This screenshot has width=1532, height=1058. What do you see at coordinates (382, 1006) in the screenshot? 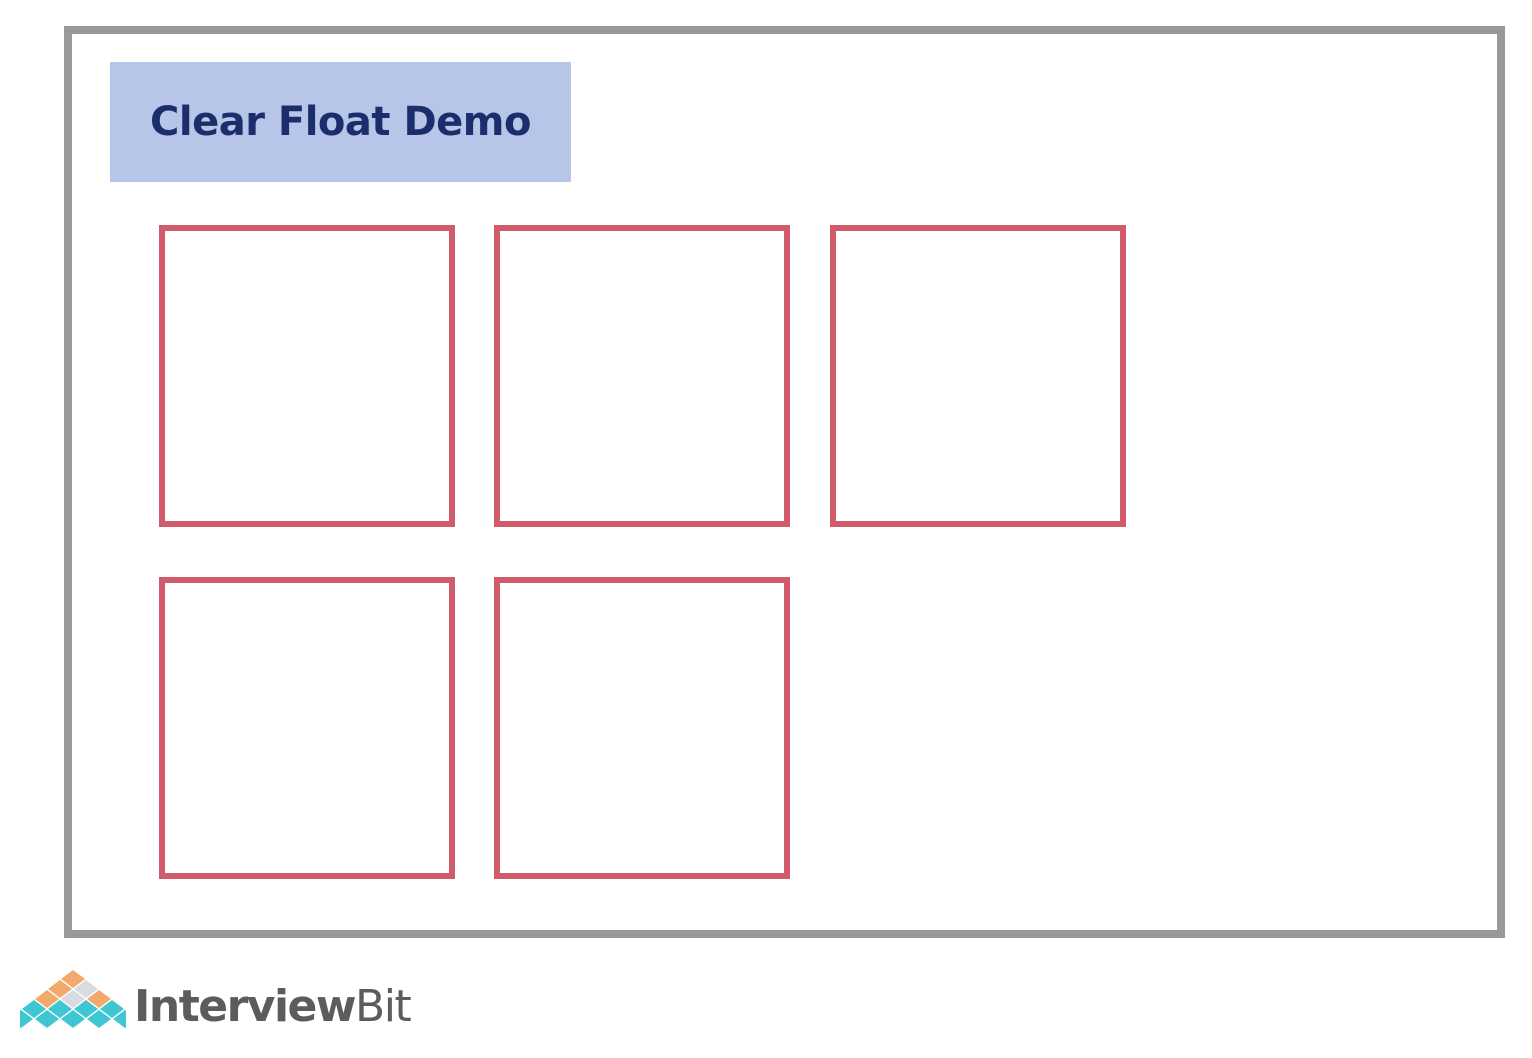
I see `logo-wordmark-light: Bit` at bounding box center [382, 1006].